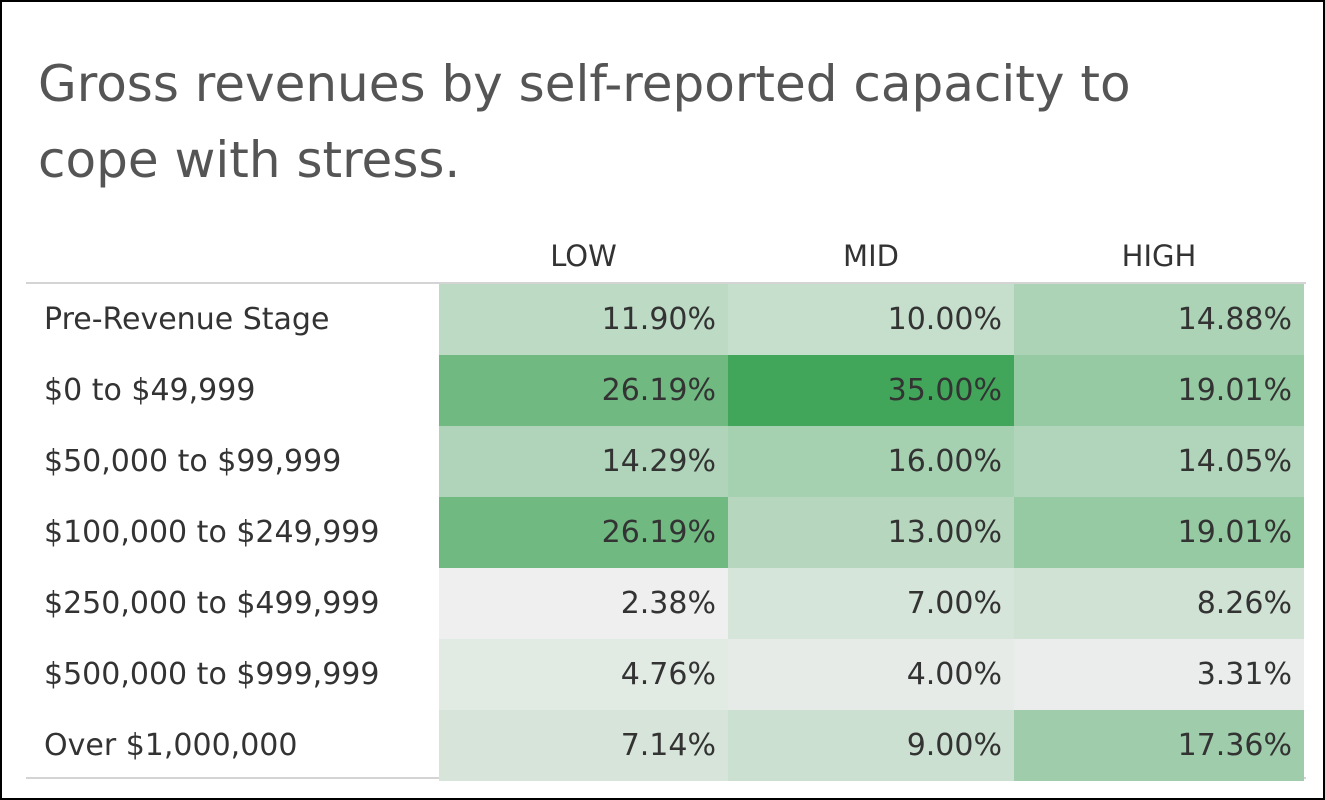 Image resolution: width=1325 pixels, height=800 pixels. What do you see at coordinates (871, 319) in the screenshot?
I see `heatmap-cell-mid: 10.00%` at bounding box center [871, 319].